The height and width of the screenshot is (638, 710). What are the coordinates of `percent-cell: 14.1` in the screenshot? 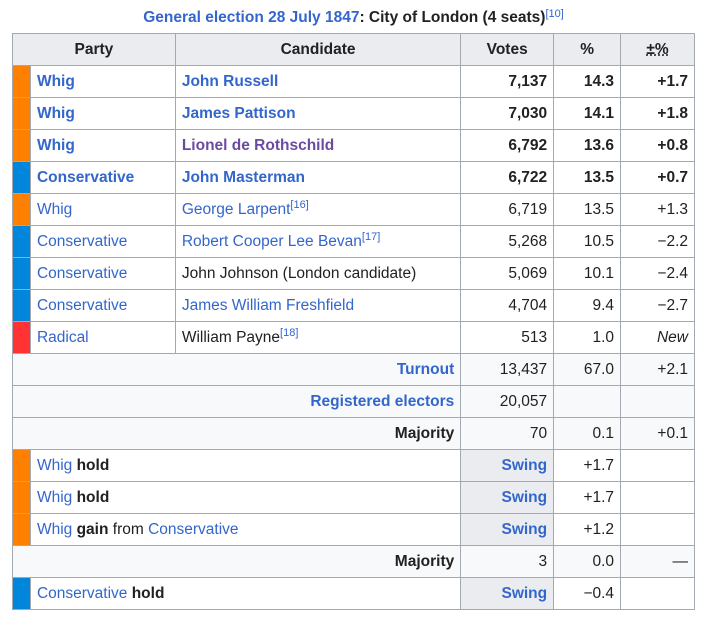 It's located at (587, 113).